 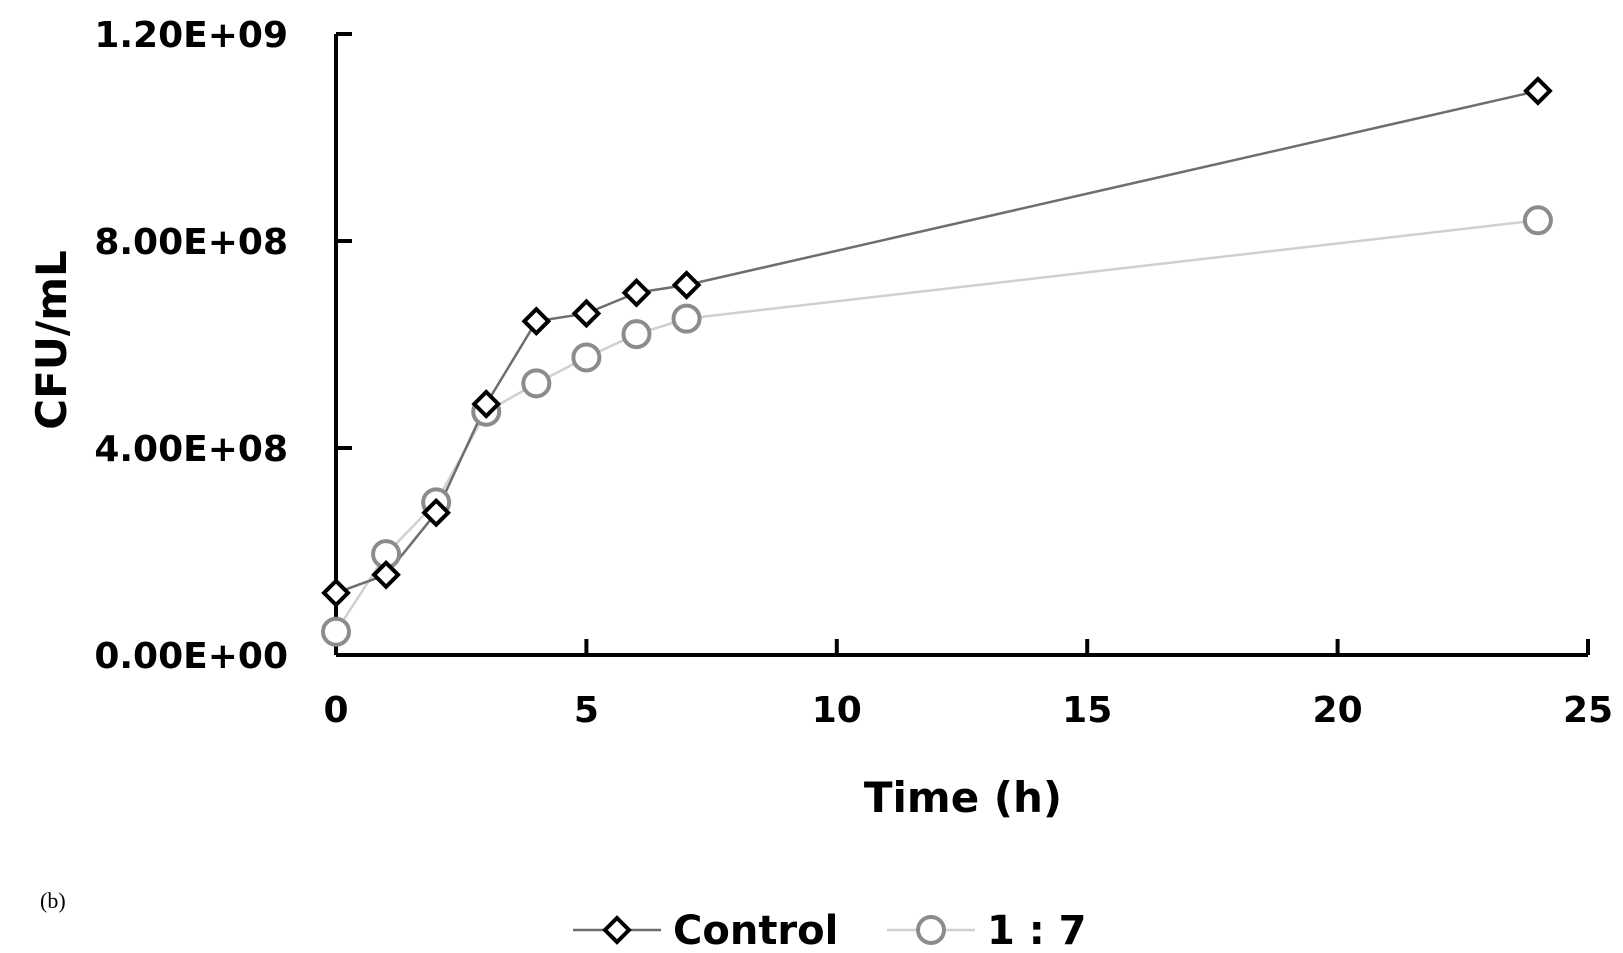 I want to click on panel-label: (b), so click(x=53, y=900).